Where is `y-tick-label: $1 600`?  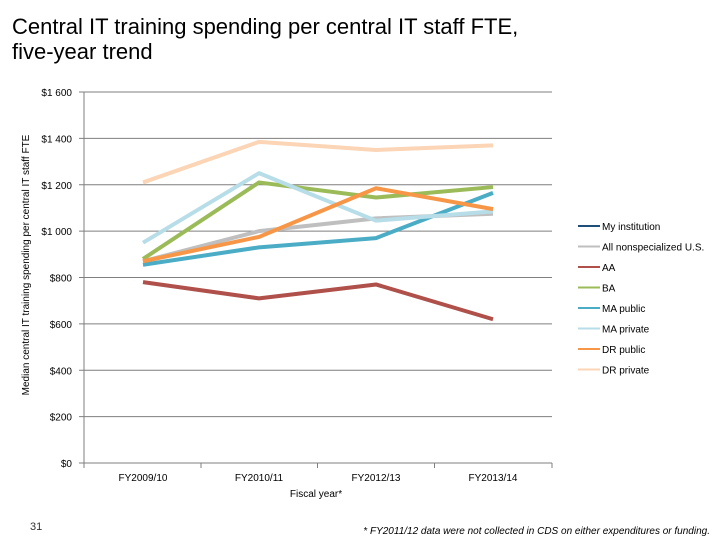 y-tick-label: $1 600 is located at coordinates (56, 93).